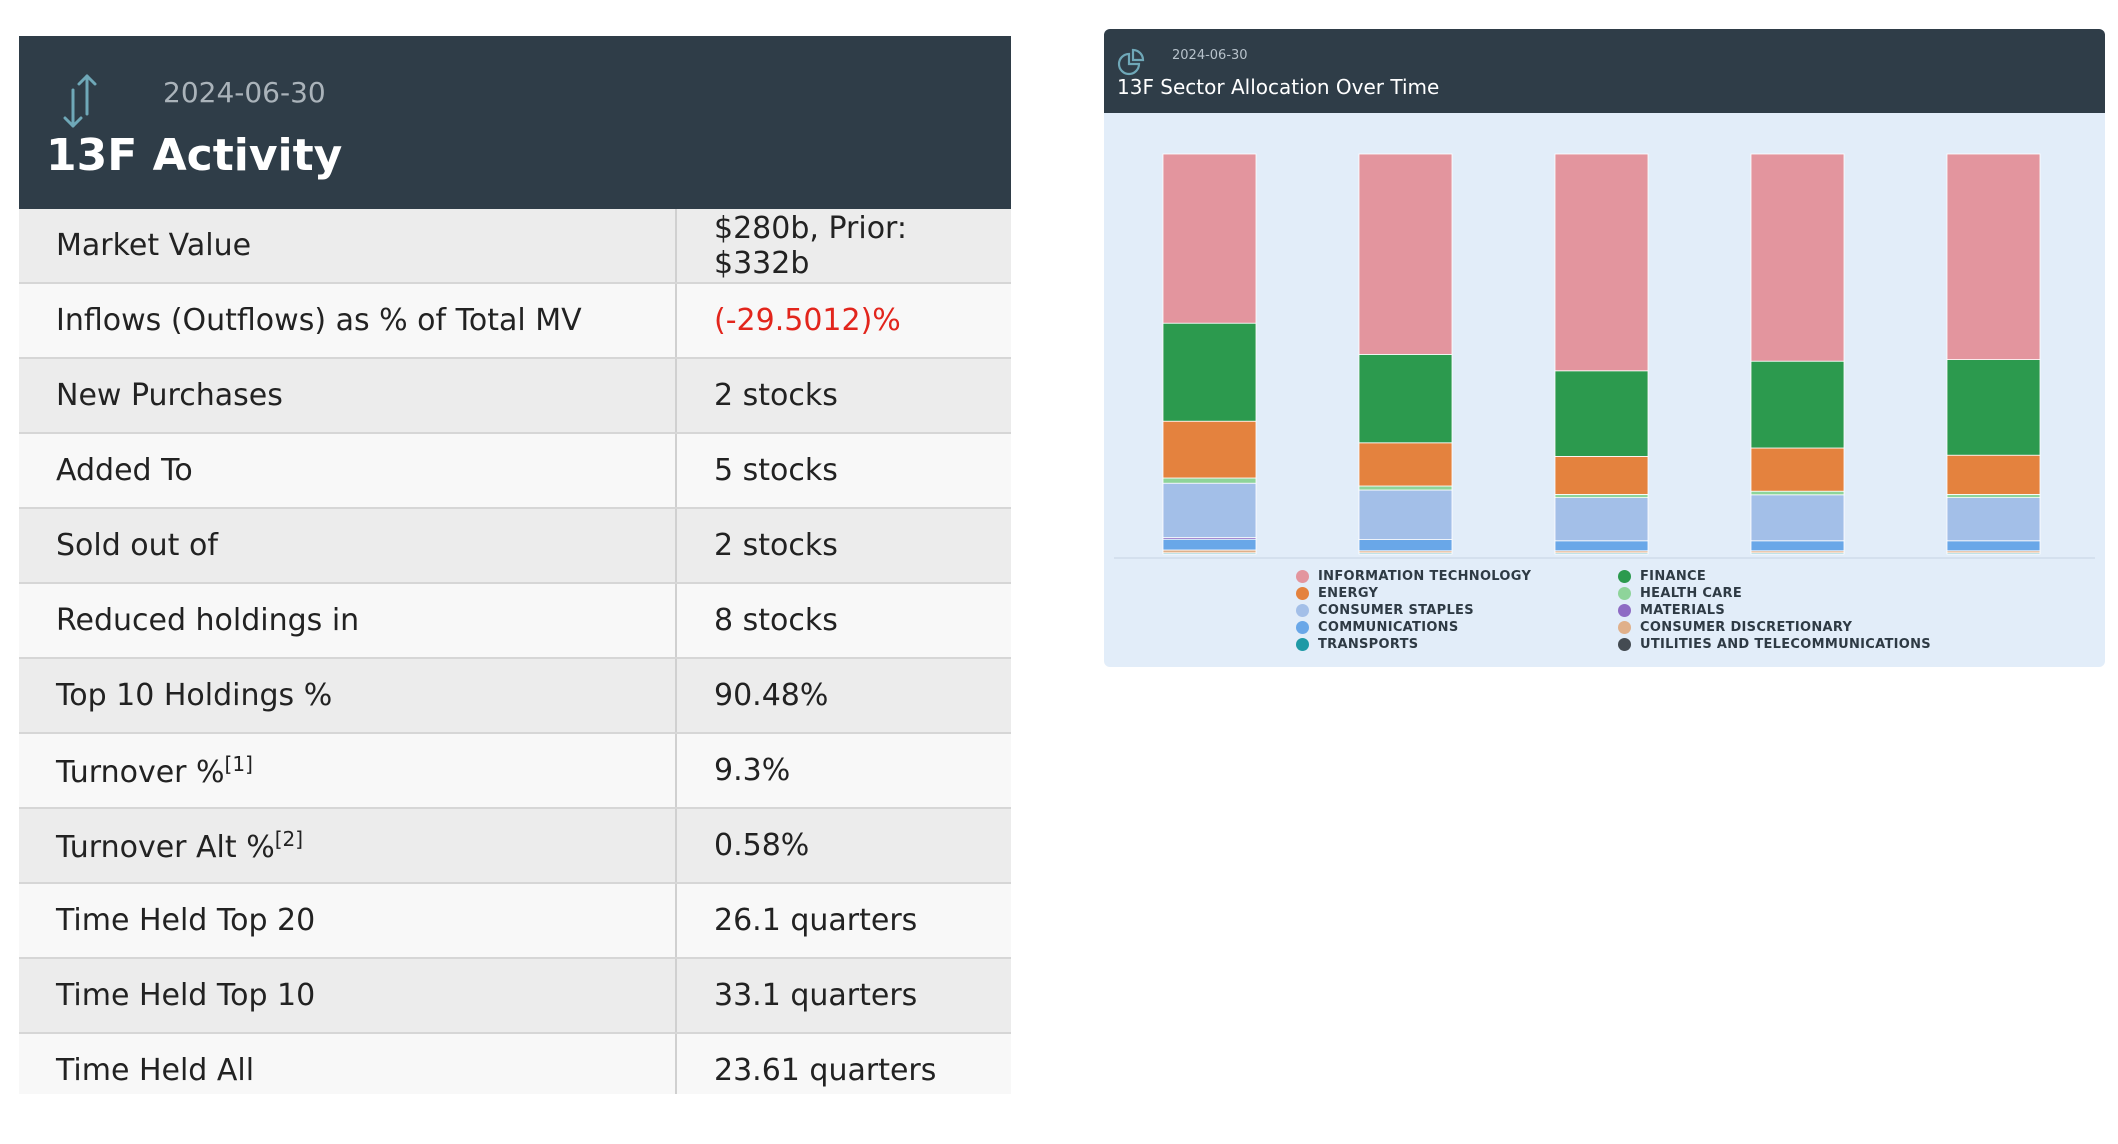  I want to click on row-value: 90.48%, so click(843, 696).